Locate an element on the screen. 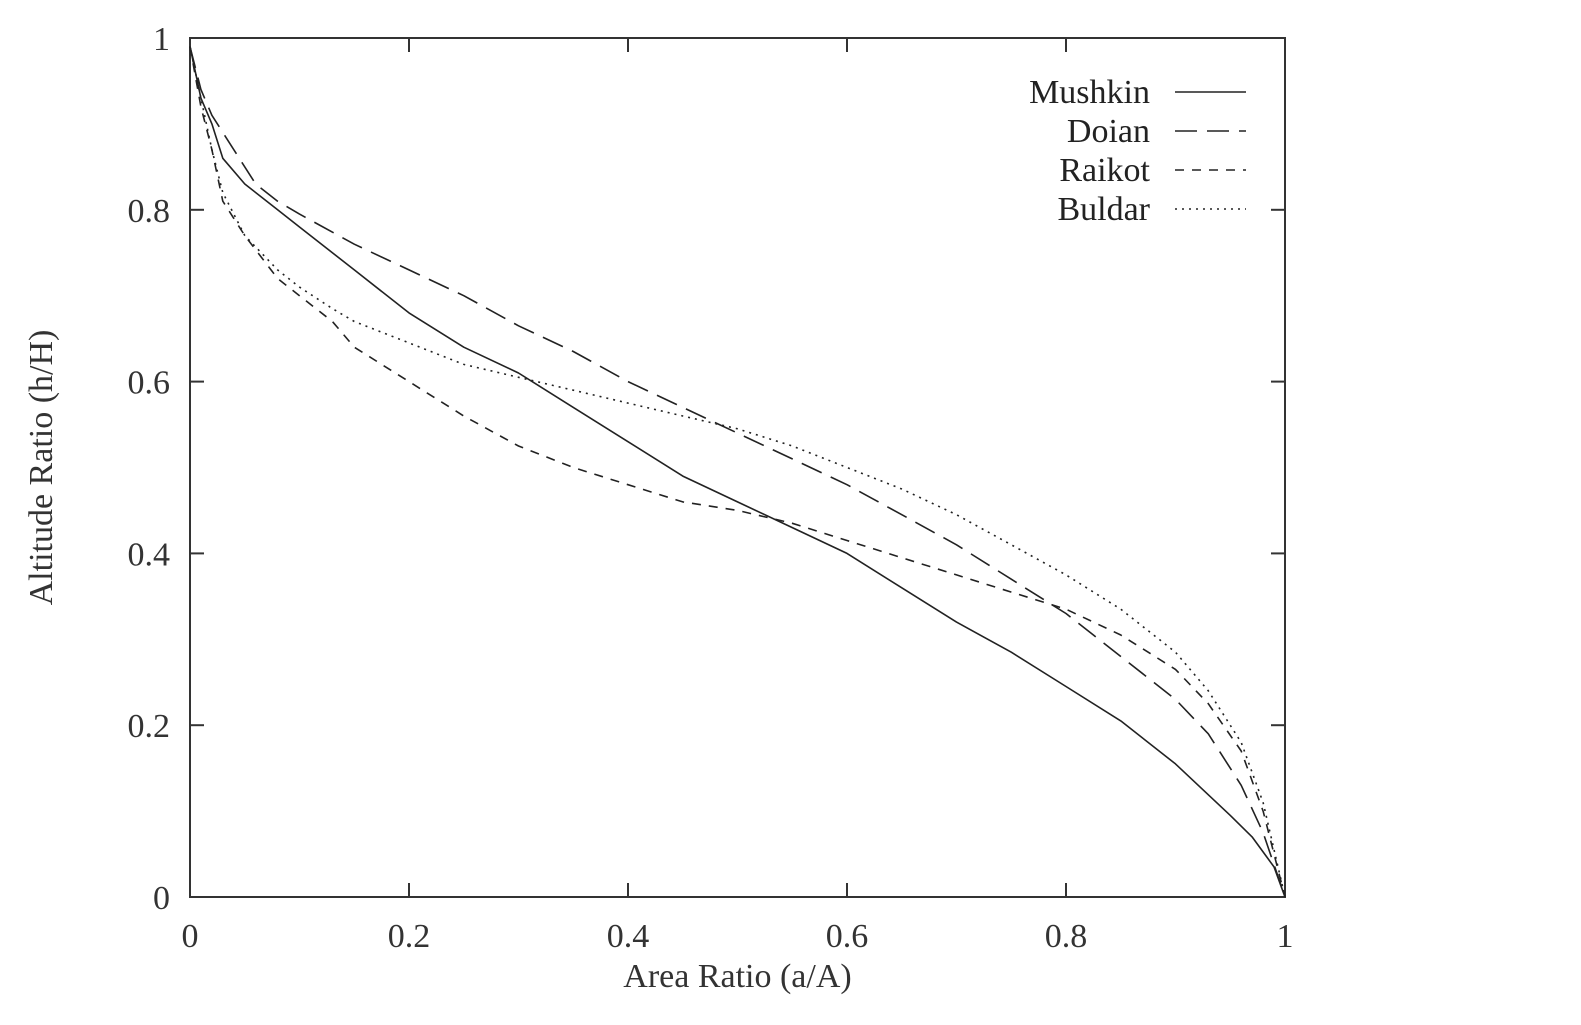  legend-label-raikot: Raikot is located at coordinates (1104, 170).